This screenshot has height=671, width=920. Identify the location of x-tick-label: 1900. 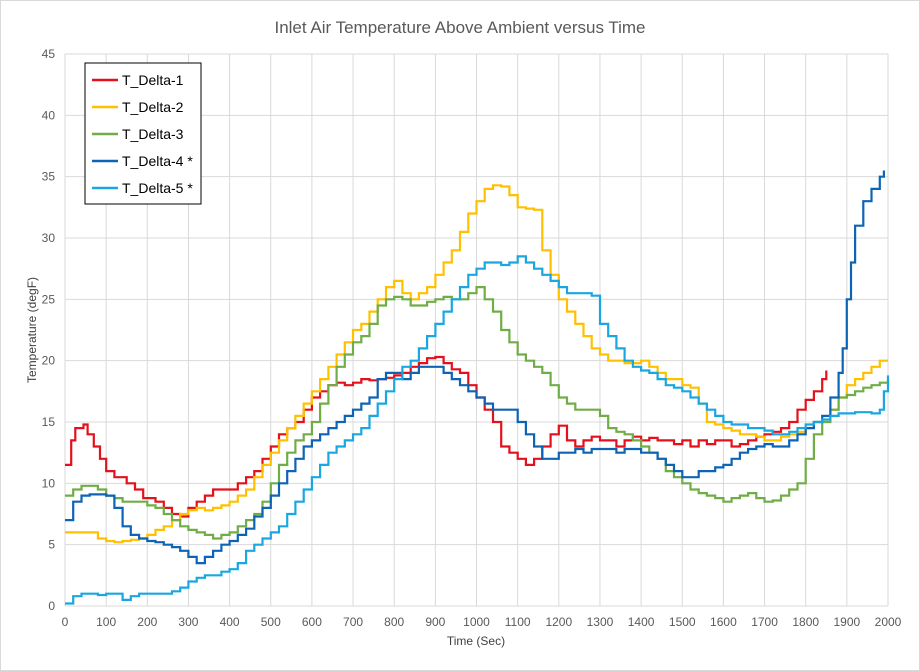
(846, 622).